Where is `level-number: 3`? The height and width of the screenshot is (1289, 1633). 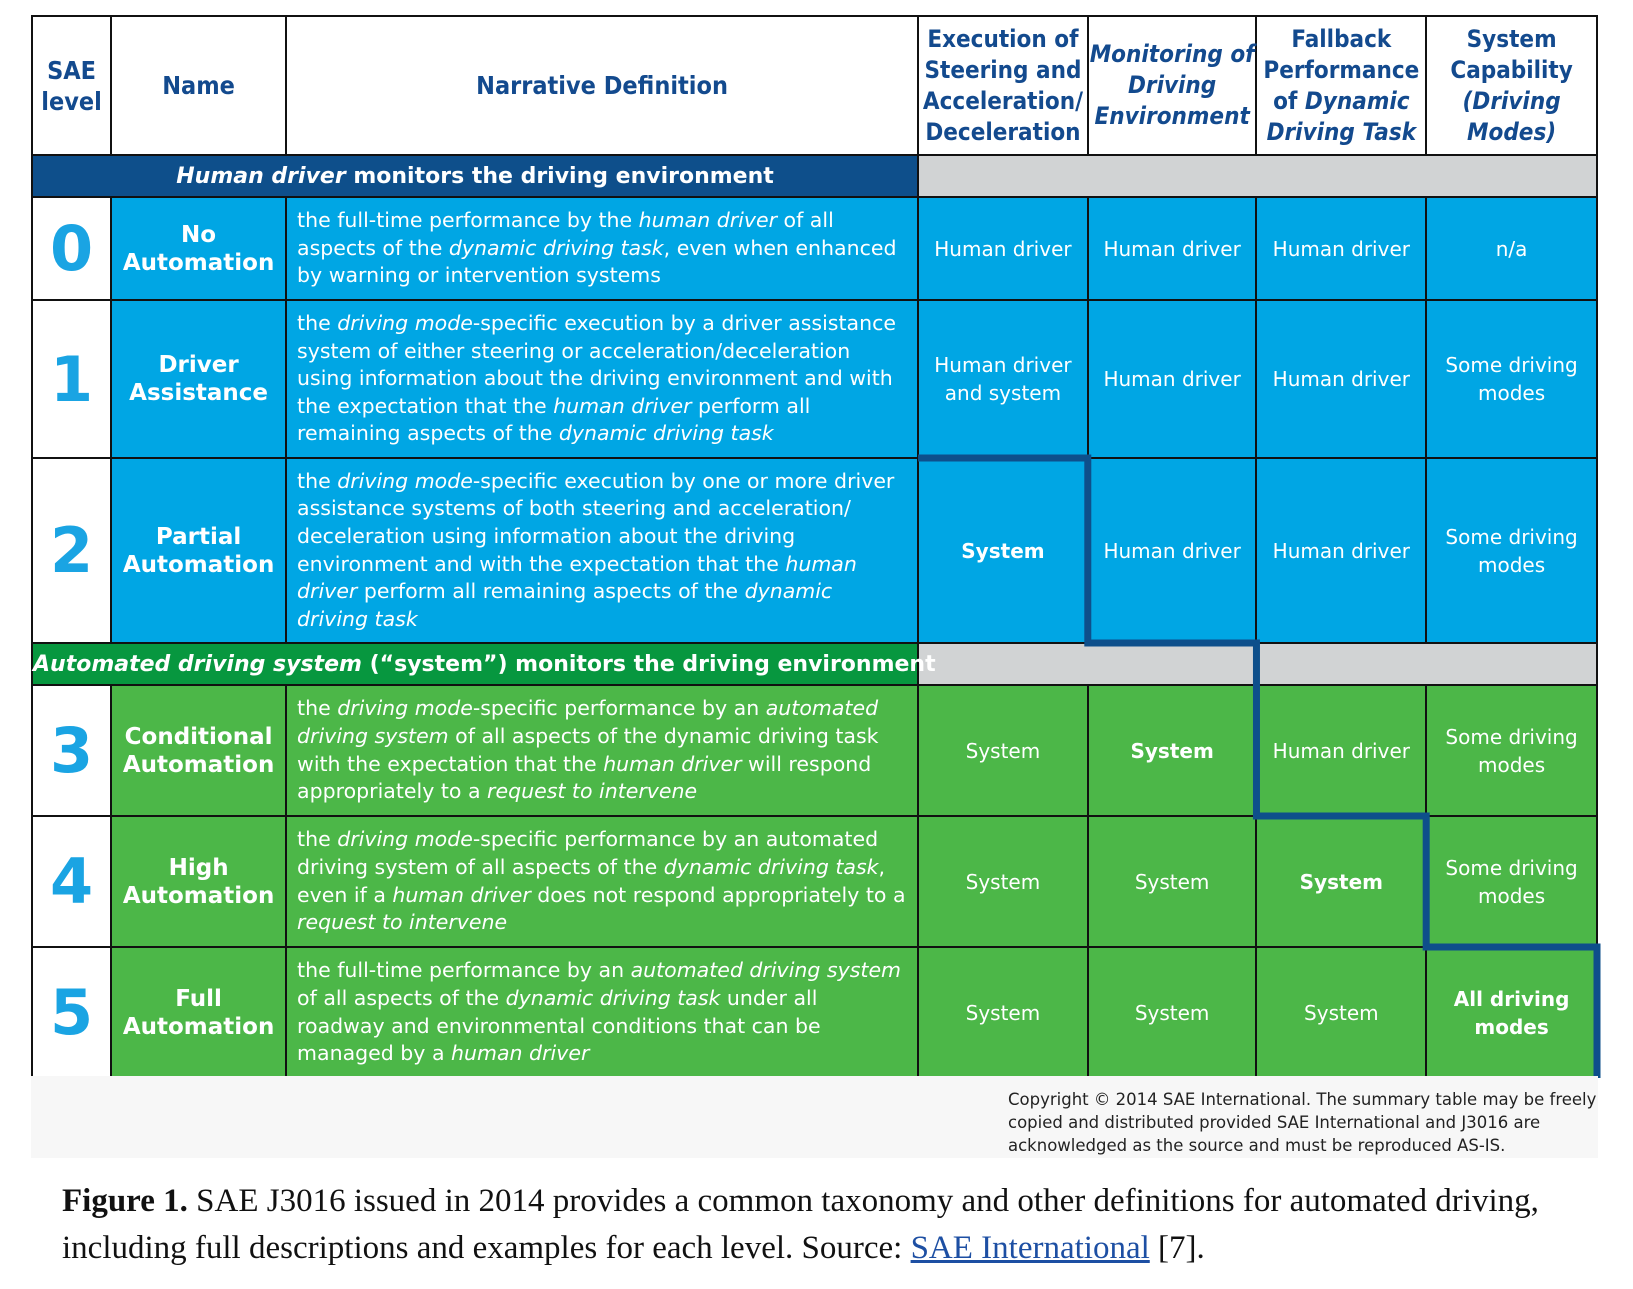 level-number: 3 is located at coordinates (71, 750).